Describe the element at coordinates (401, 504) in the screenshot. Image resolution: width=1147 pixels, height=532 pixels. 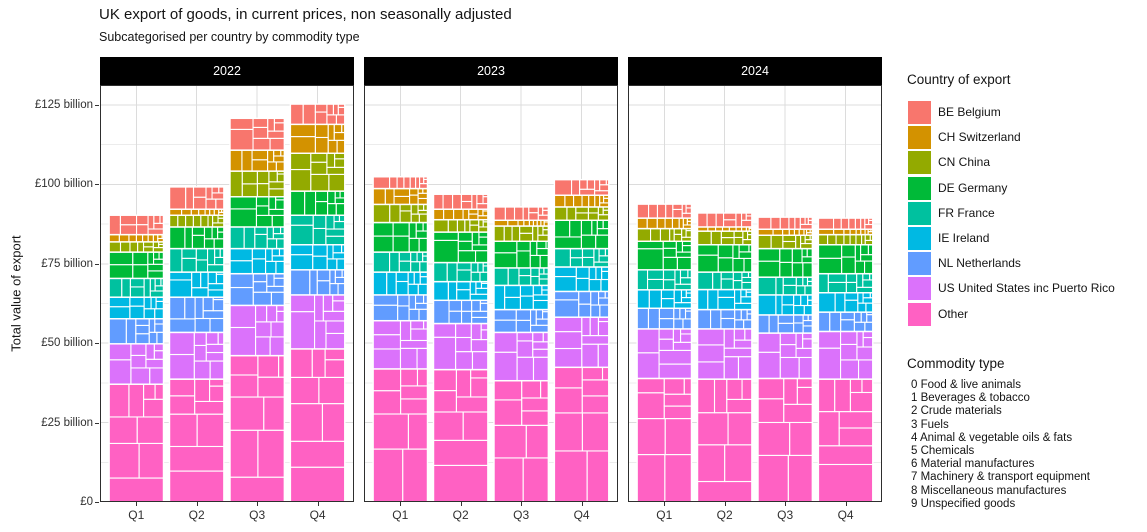
I see `x-tickmark` at that location.